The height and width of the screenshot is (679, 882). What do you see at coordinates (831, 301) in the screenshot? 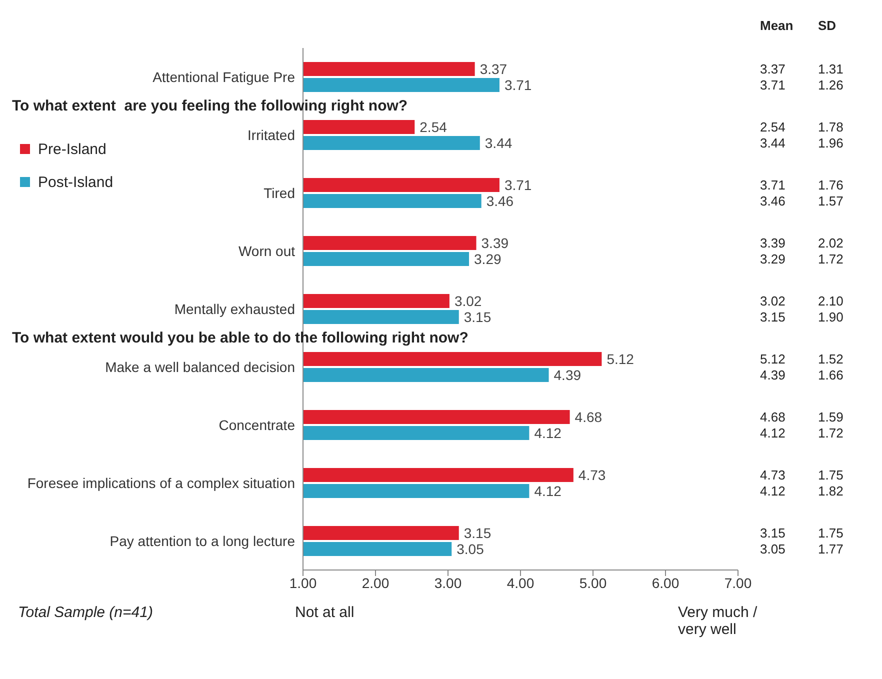
I see `text: 2.10` at bounding box center [831, 301].